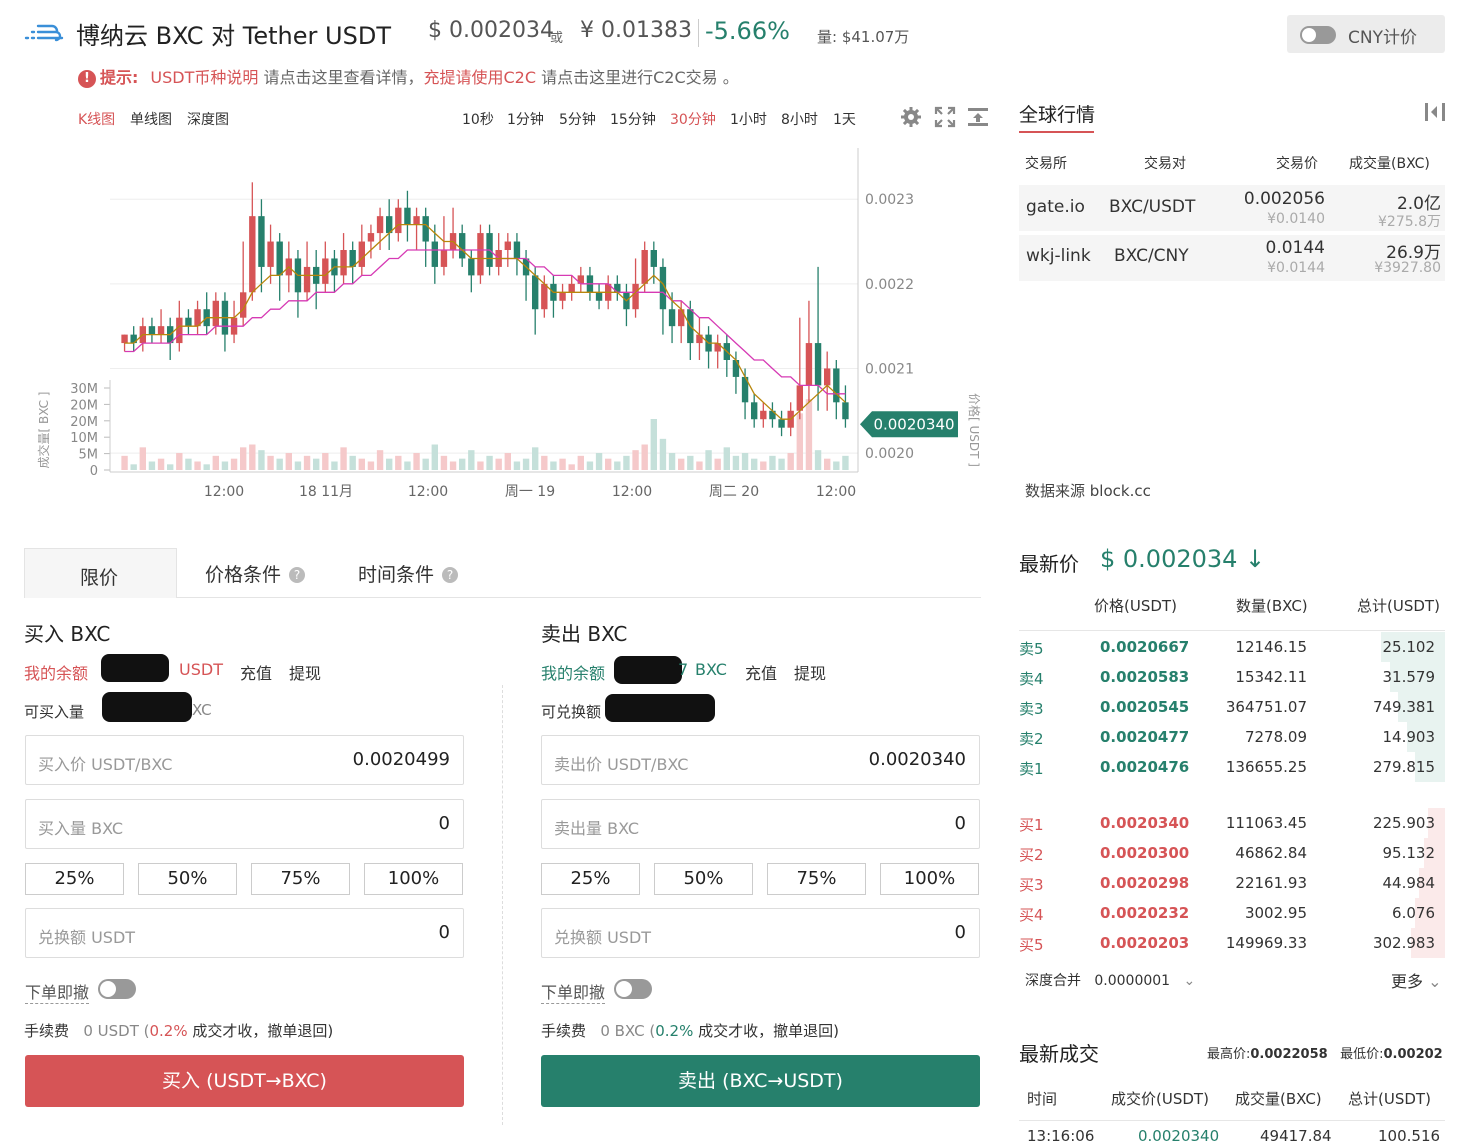 The height and width of the screenshot is (1145, 1460). What do you see at coordinates (929, 879) in the screenshot?
I see `sell-pct-100-button: 100%` at bounding box center [929, 879].